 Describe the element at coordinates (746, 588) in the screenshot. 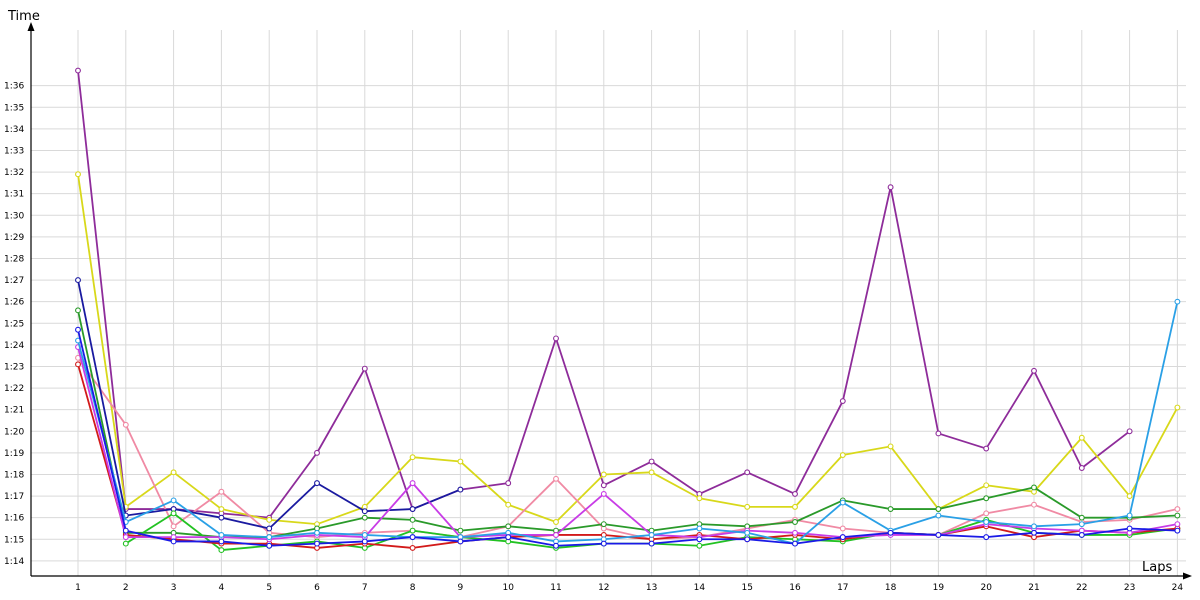

I see `x-tick-label: 15` at that location.